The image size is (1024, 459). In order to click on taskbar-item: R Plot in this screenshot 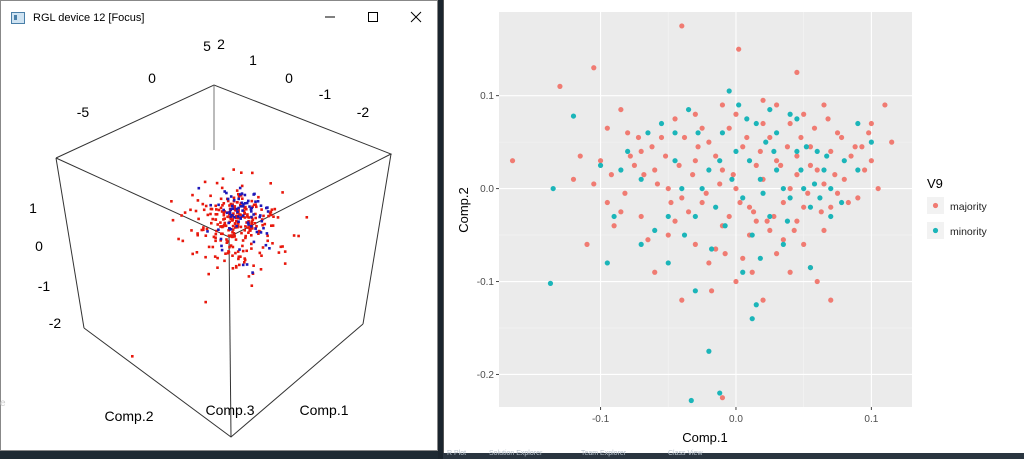, I will do `click(457, 453)`.